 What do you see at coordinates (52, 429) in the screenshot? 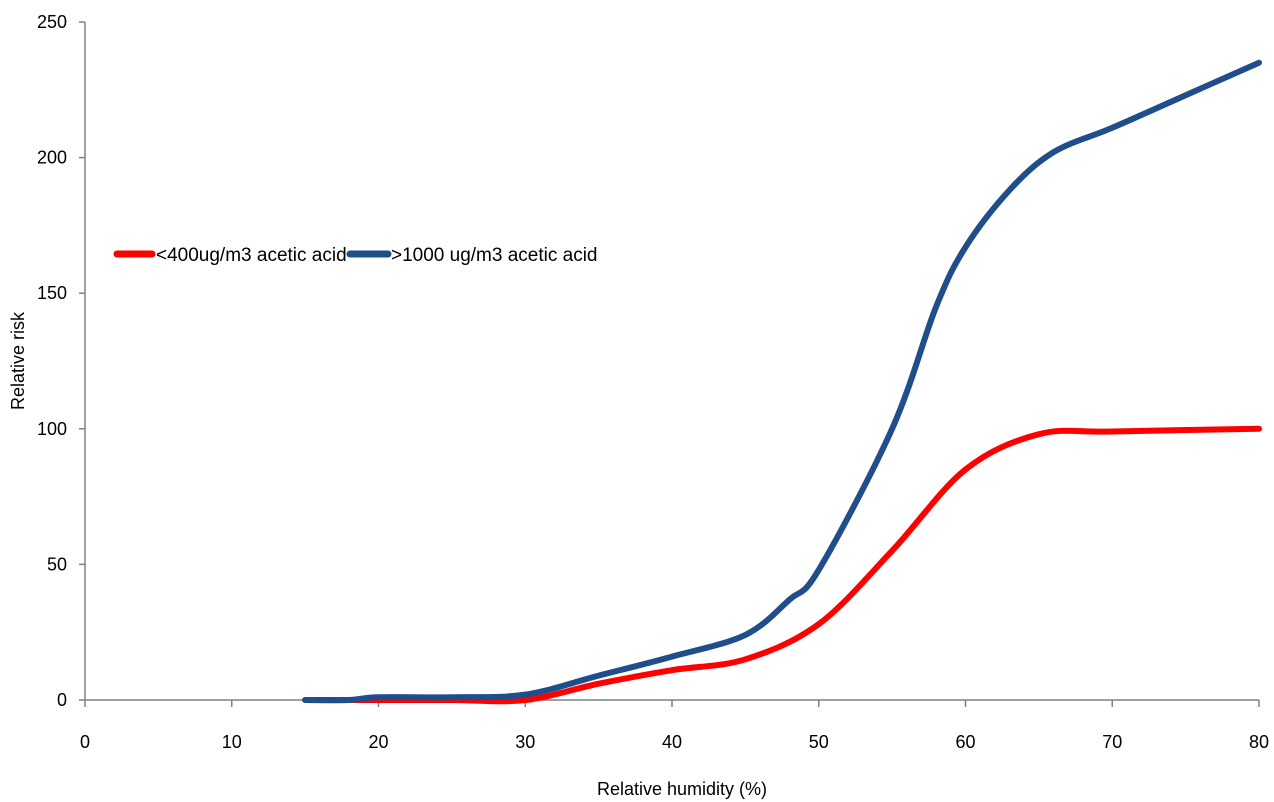
I see `y-tick-label: 100` at bounding box center [52, 429].